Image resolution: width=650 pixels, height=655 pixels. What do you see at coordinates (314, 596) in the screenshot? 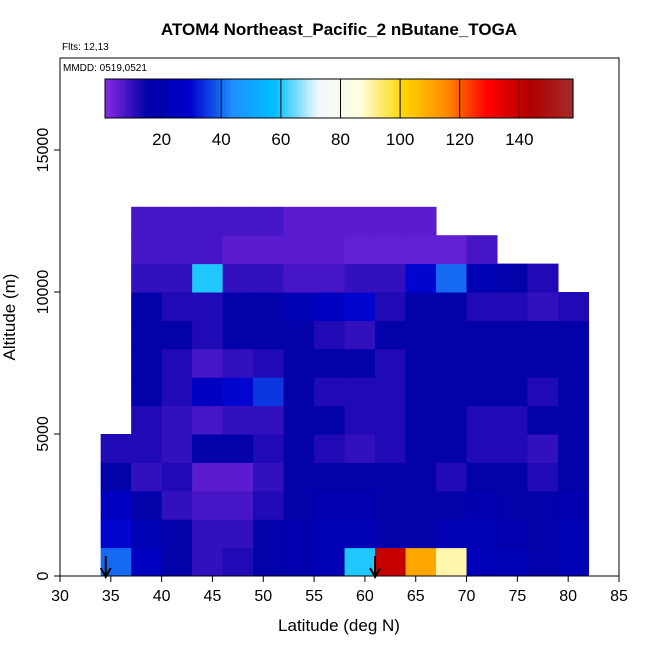
I see `x-tick-label: 55` at bounding box center [314, 596].